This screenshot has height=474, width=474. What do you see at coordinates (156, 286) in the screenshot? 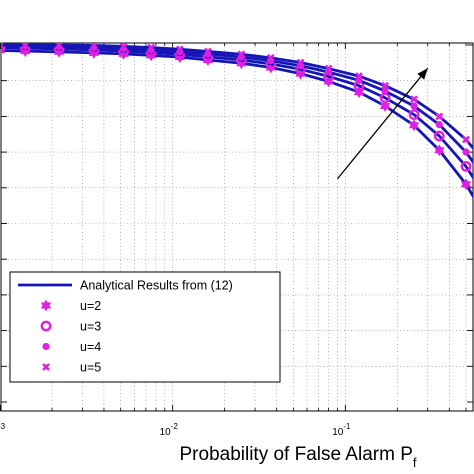
I see `legend-label: Analytical Results from (12)` at bounding box center [156, 286].